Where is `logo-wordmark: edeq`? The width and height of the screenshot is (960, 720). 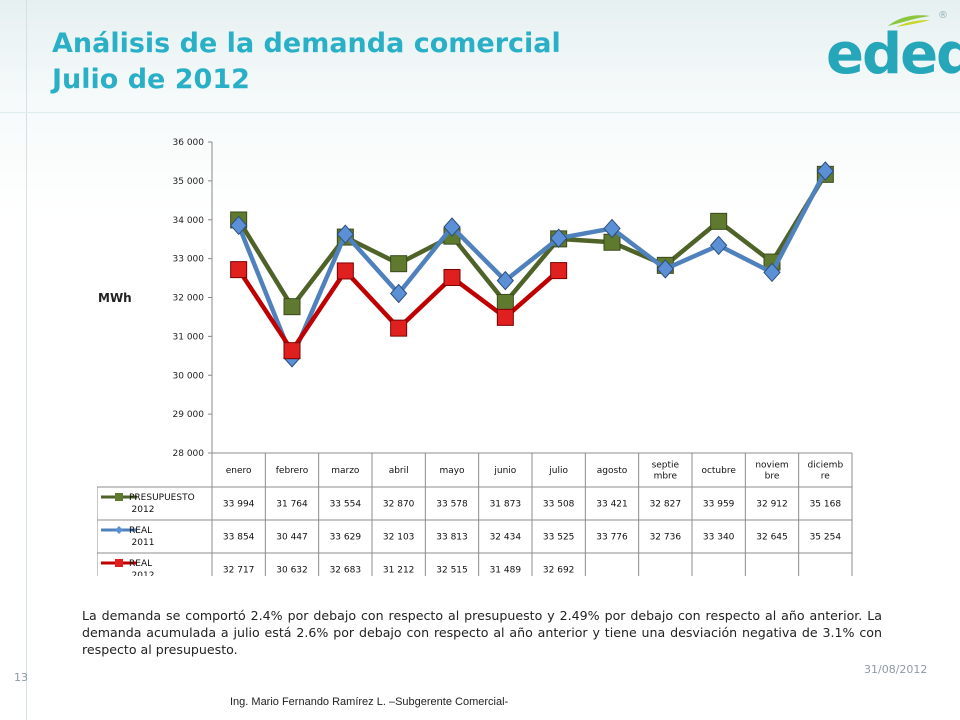
logo-wordmark: edeq is located at coordinates (893, 54).